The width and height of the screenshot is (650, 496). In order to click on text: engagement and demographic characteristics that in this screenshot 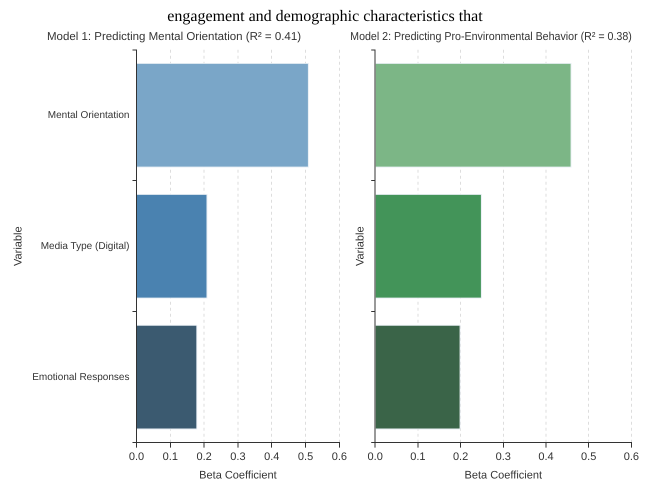, I will do `click(325, 17)`.